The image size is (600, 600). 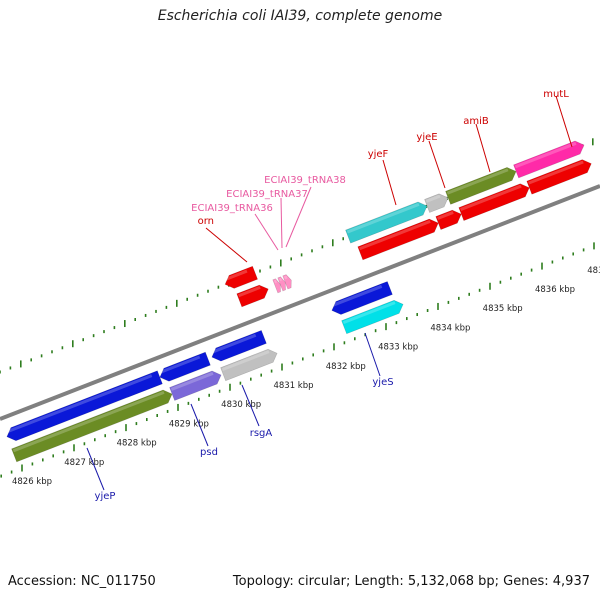 What do you see at coordinates (209, 452) in the screenshot?
I see `gene-label: psd` at bounding box center [209, 452].